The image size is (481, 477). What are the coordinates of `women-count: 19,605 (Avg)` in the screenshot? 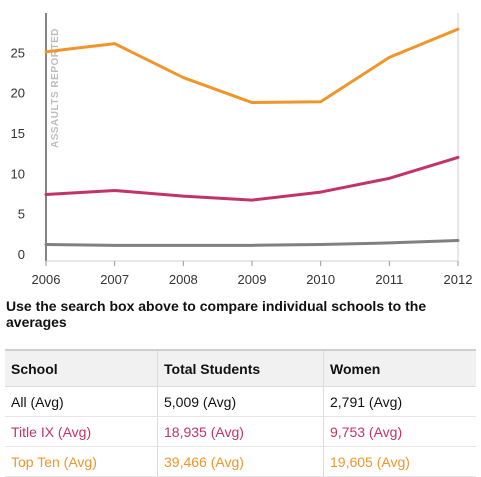 It's located at (399, 461).